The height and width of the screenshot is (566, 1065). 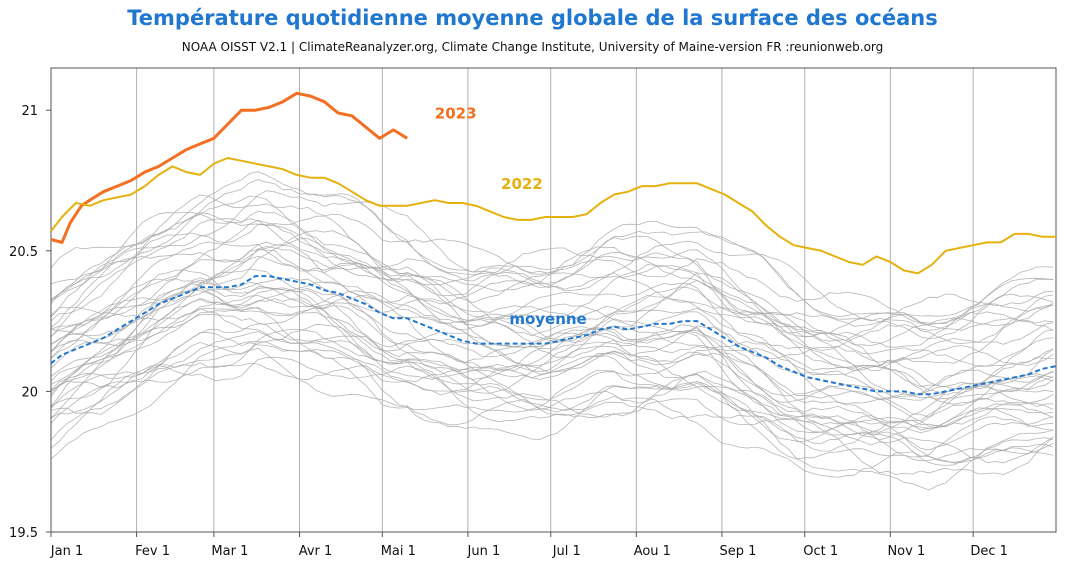 I want to click on series-annotation: moyenne, so click(x=547, y=319).